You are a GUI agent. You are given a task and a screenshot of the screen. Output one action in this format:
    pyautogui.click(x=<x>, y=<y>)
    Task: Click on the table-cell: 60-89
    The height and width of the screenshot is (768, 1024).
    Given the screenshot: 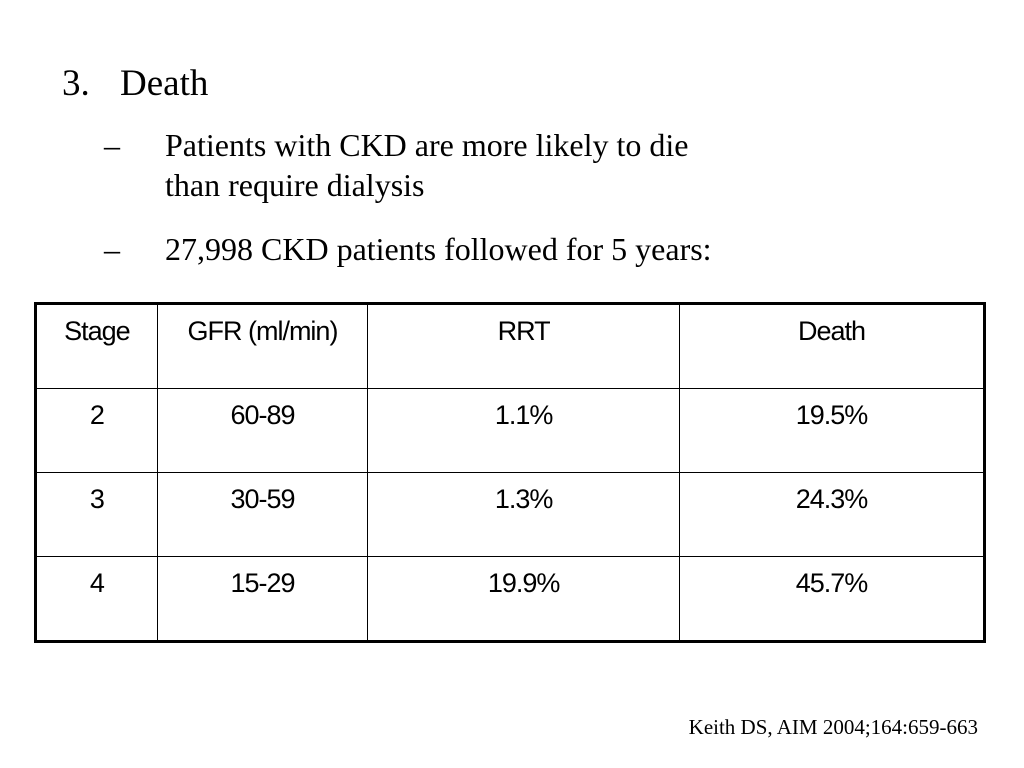 What is the action you would take?
    pyautogui.click(x=262, y=430)
    